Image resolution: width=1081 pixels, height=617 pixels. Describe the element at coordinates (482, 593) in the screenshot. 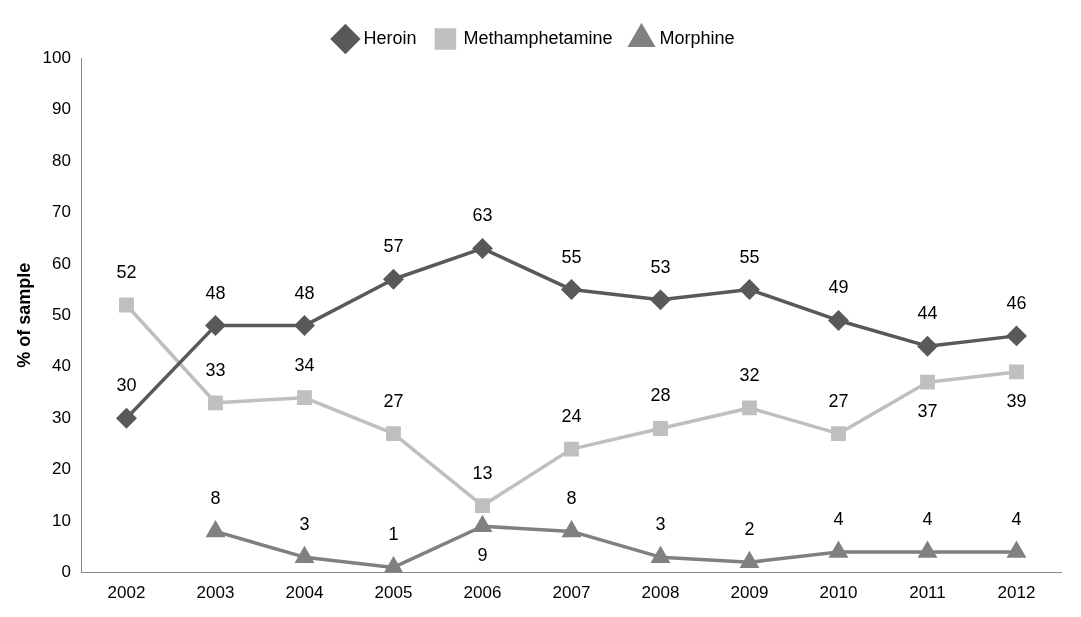

I see `x-tick-label: 2006` at that location.